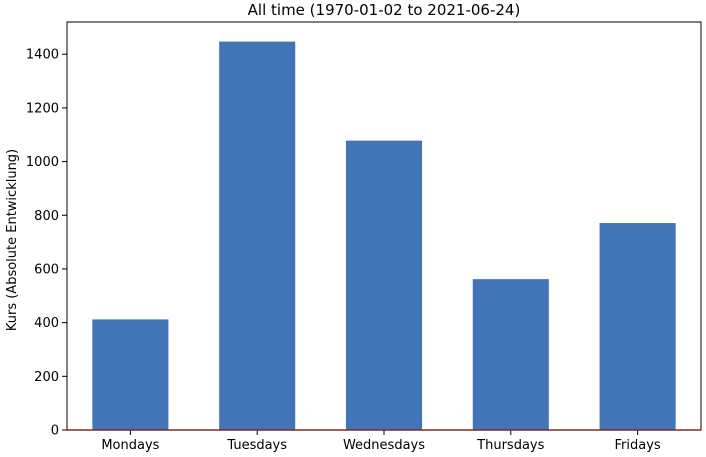  I want to click on y-tick-label-1: 200, so click(46, 377).